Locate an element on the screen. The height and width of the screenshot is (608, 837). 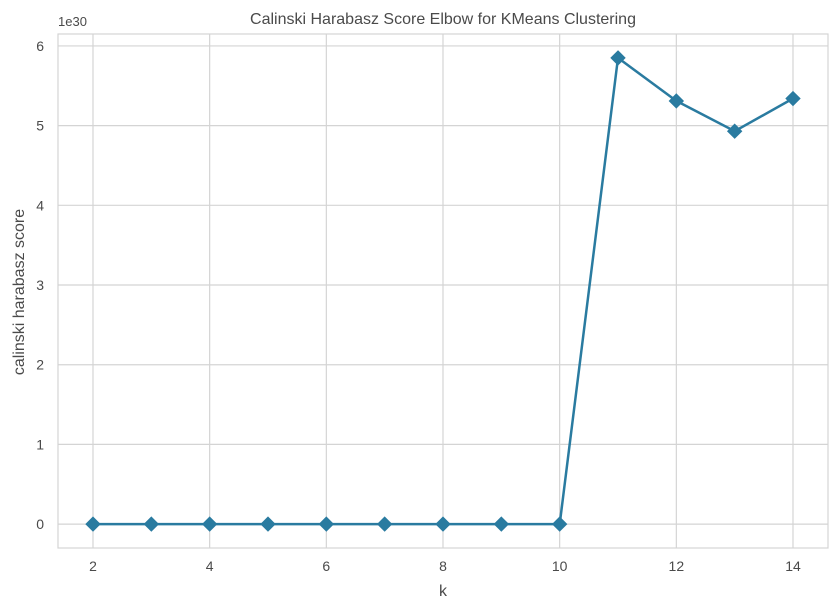
x-tick-label: 4 is located at coordinates (210, 566).